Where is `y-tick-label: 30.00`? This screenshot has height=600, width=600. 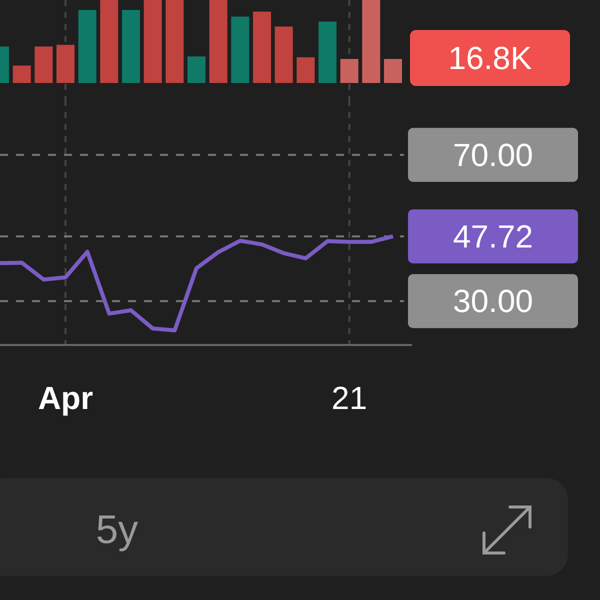 y-tick-label: 30.00 is located at coordinates (493, 301).